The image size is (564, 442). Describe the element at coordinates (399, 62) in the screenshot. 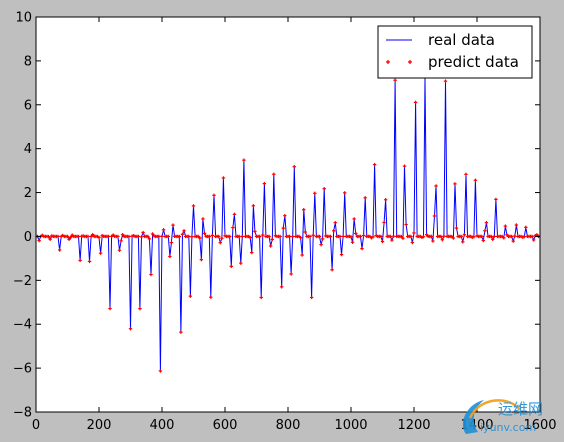

I see `legend-marker-swatch` at that location.